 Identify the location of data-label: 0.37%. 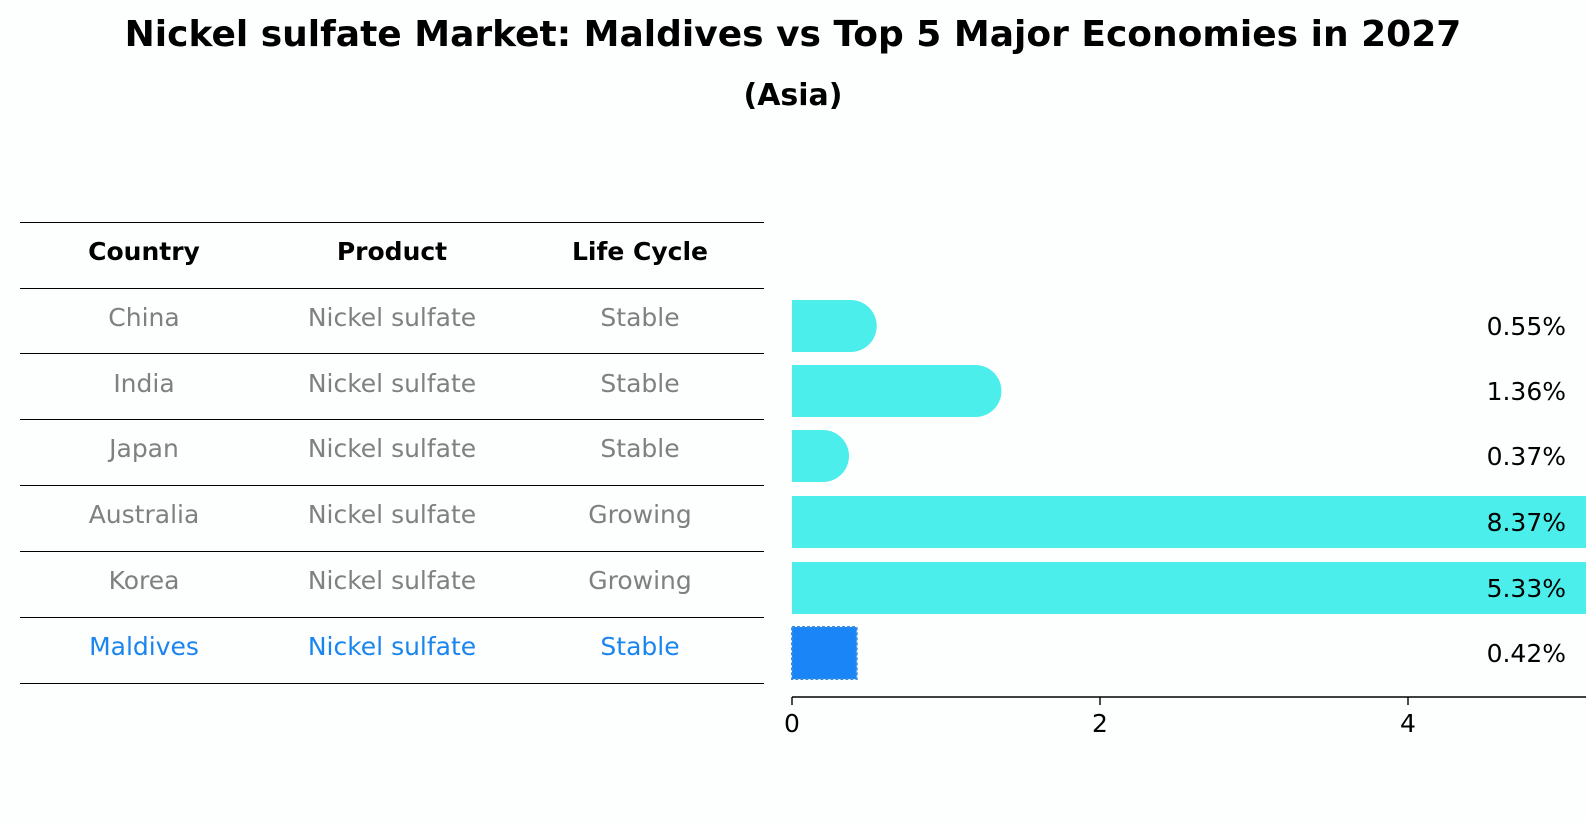
(1526, 456).